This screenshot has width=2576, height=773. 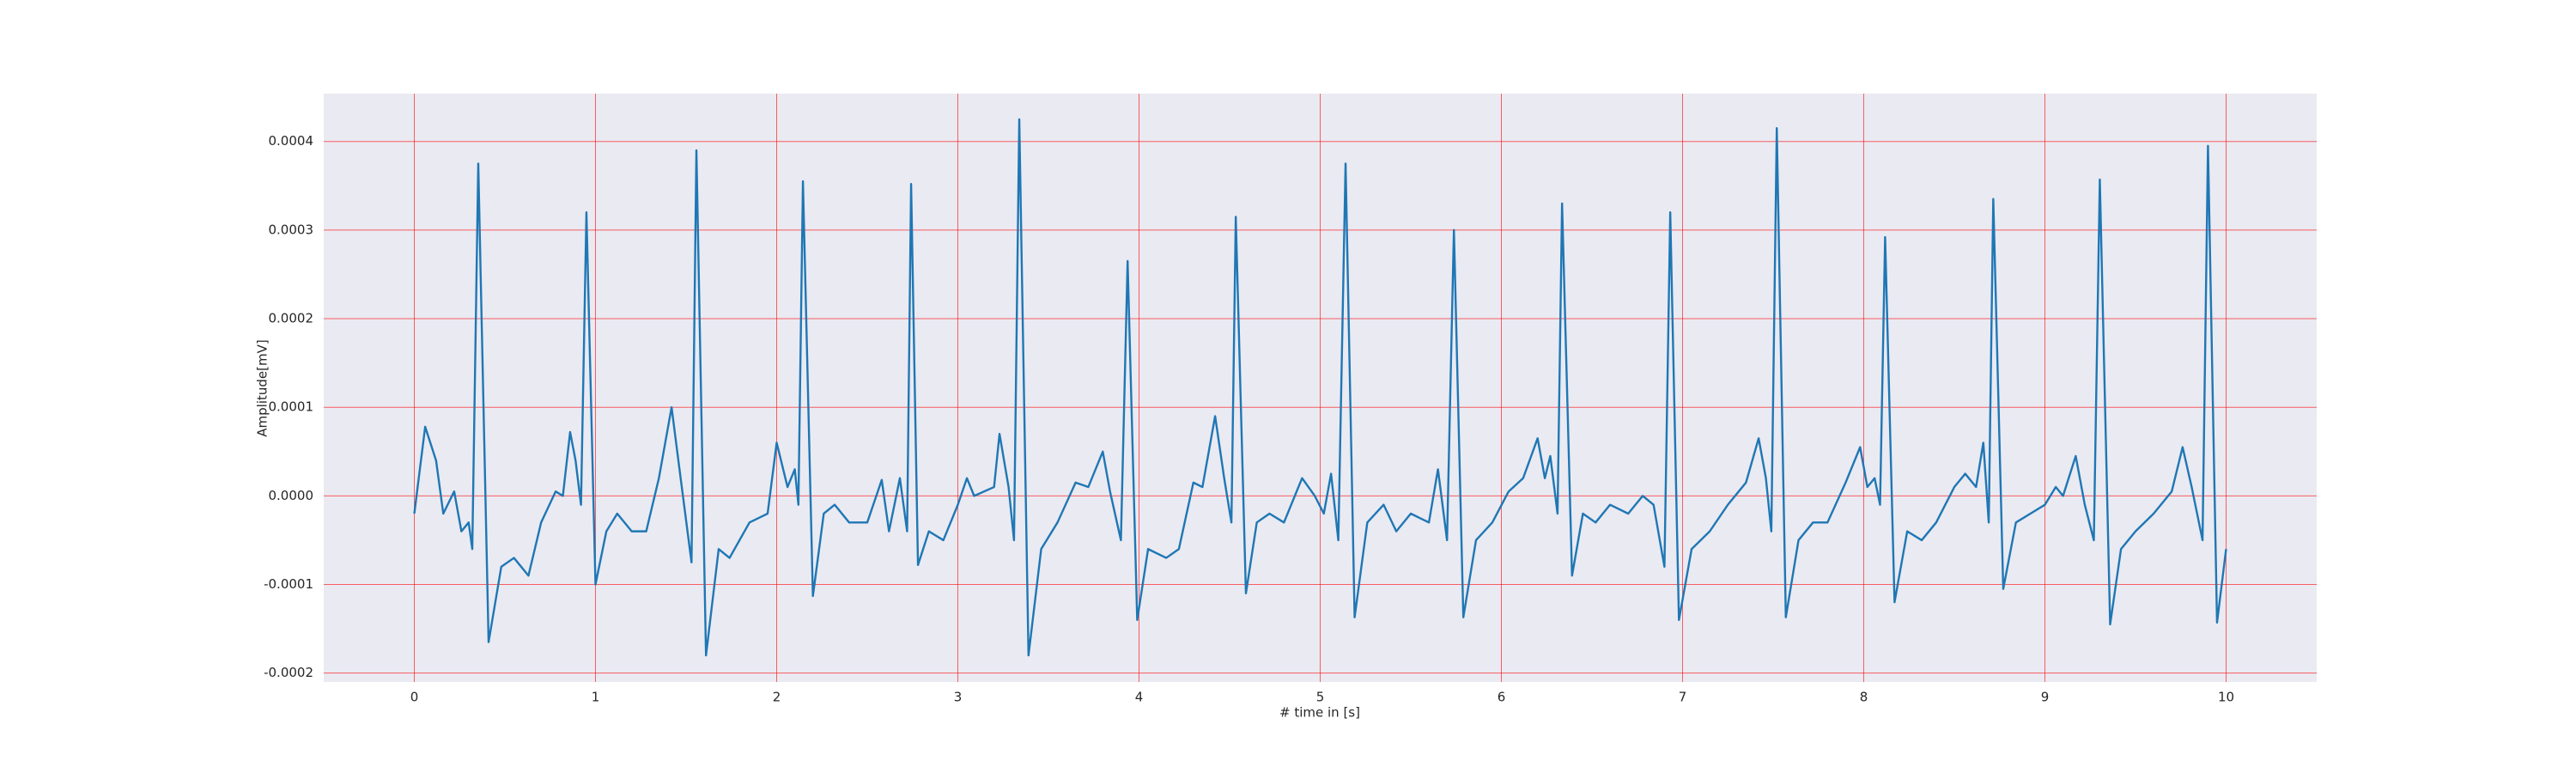 I want to click on y-tick-label: 0.0000, so click(x=291, y=495).